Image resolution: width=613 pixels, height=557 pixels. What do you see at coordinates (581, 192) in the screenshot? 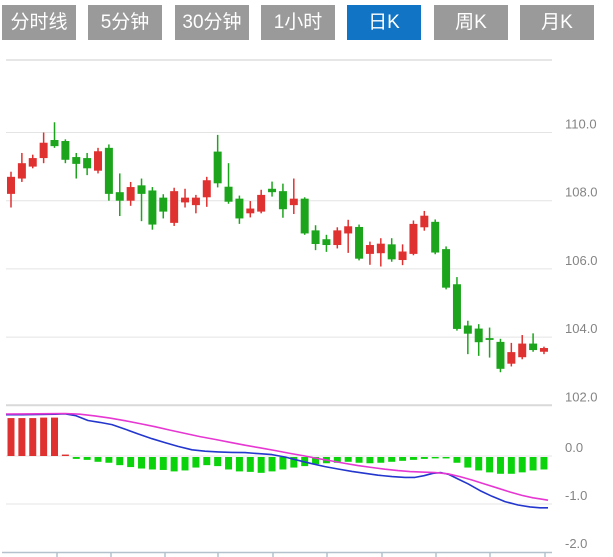
I see `price-axis-label: 108.0` at bounding box center [581, 192].